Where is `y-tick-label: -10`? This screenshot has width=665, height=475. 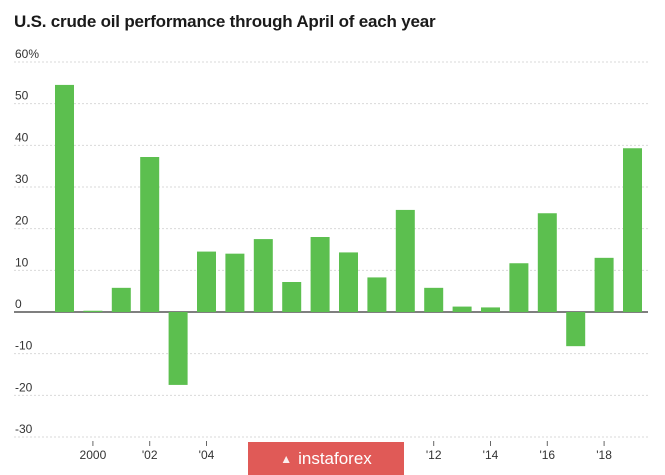 y-tick-label: -10 is located at coordinates (24, 346).